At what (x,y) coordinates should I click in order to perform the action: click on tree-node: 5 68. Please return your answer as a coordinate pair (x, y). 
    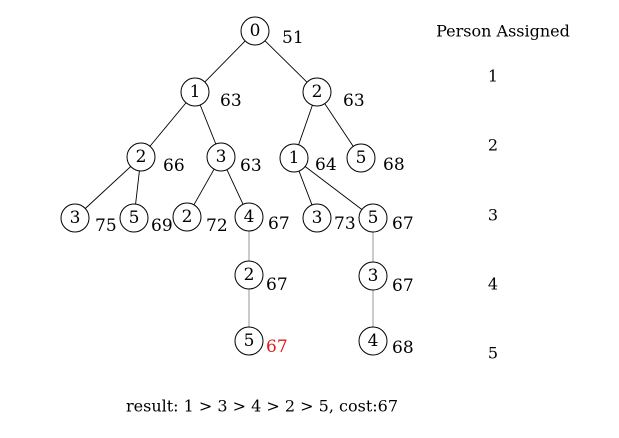
    Looking at the image, I should click on (375, 159).